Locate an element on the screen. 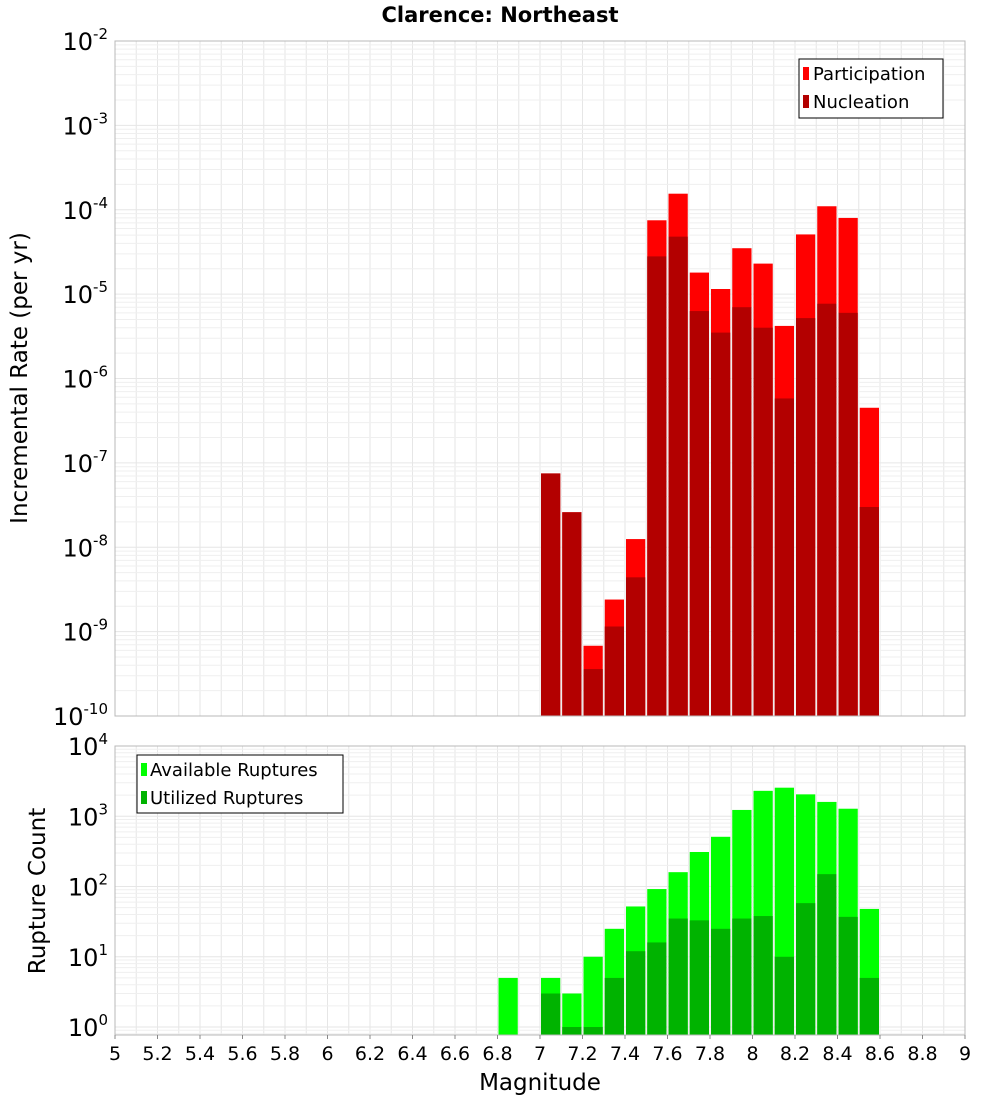 This screenshot has width=1000, height=1100. x-tick-label: 5 is located at coordinates (115, 1054).